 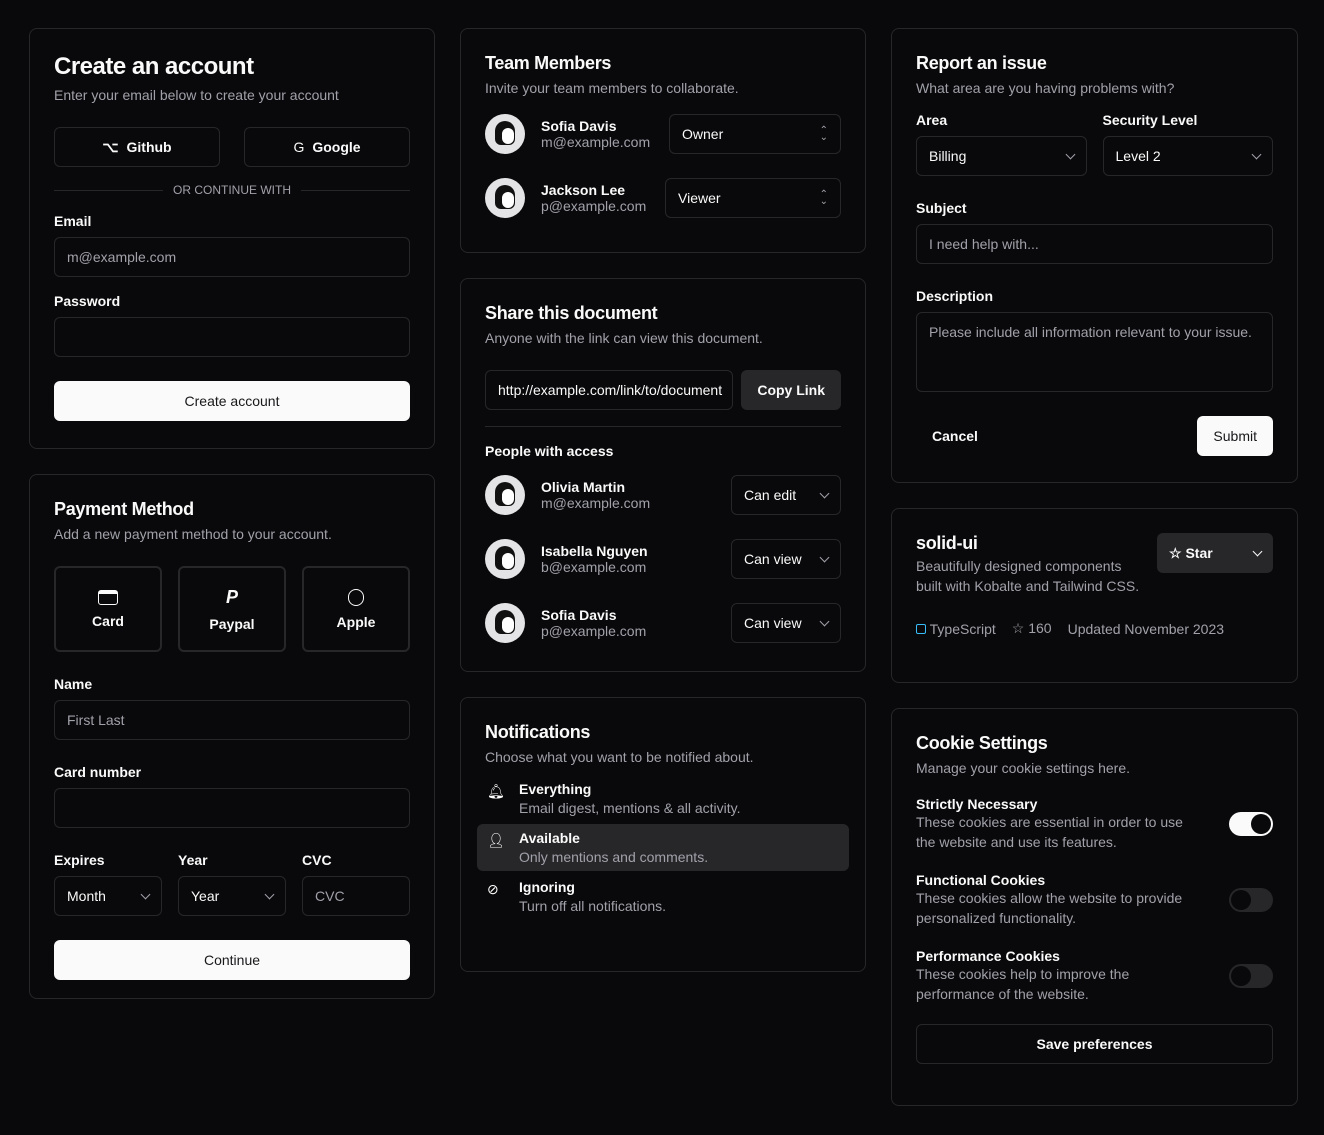 What do you see at coordinates (579, 615) in the screenshot?
I see `person-name: Sofia Davis` at bounding box center [579, 615].